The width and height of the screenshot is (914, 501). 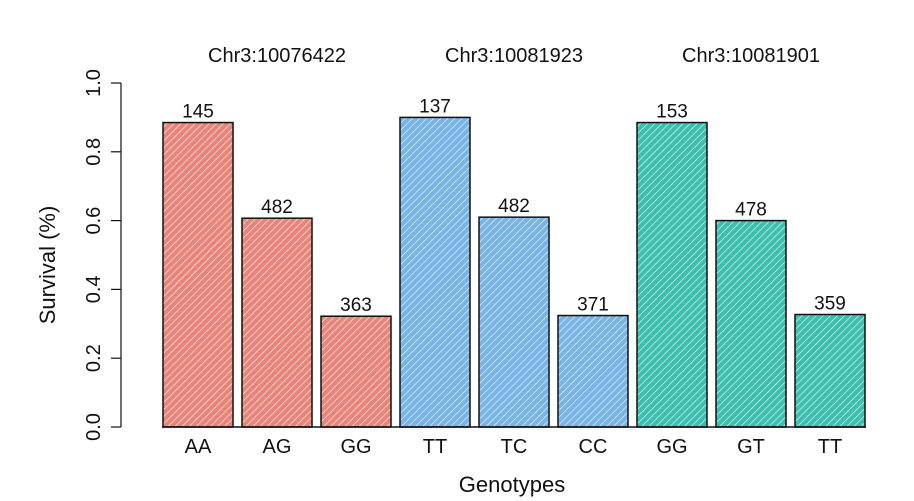 What do you see at coordinates (751, 56) in the screenshot?
I see `group-title: Chr3:10081901` at bounding box center [751, 56].